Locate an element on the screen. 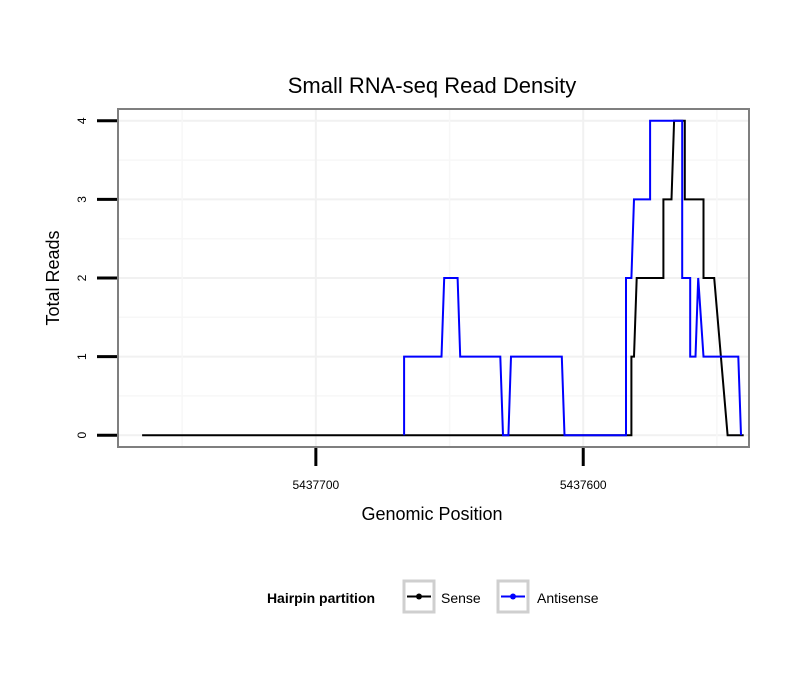 This screenshot has width=810, height=690. legend-item-antisense: Antisense is located at coordinates (547, 596).